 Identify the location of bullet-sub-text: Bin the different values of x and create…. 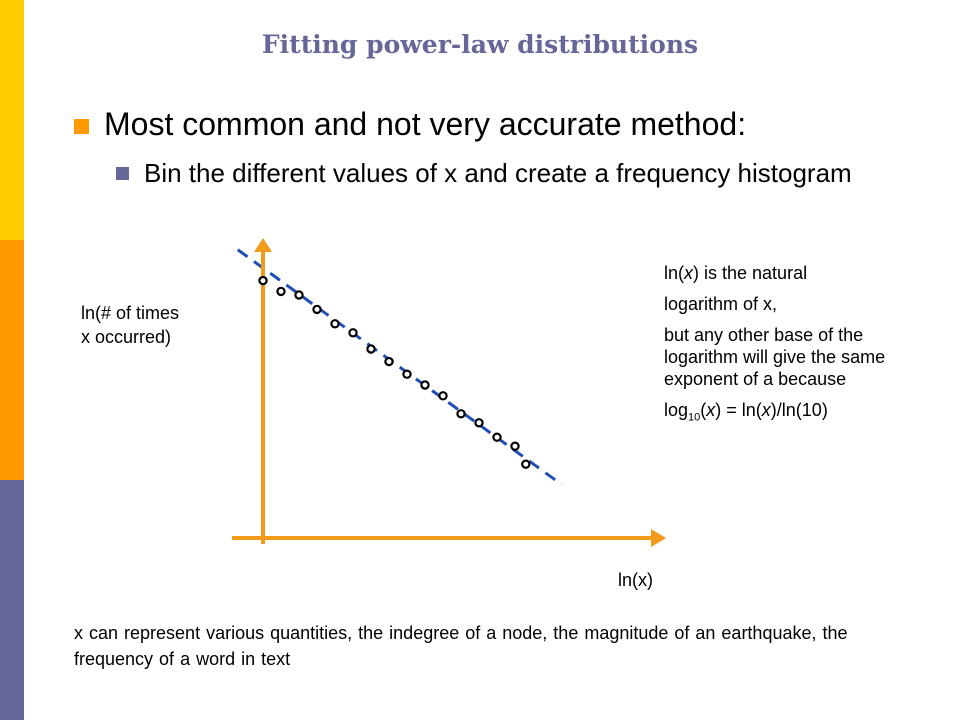
(498, 173).